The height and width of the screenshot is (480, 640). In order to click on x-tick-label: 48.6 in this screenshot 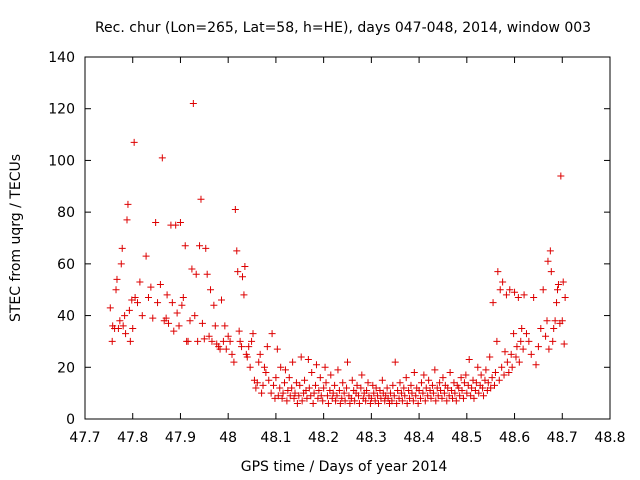, I will do `click(514, 438)`.